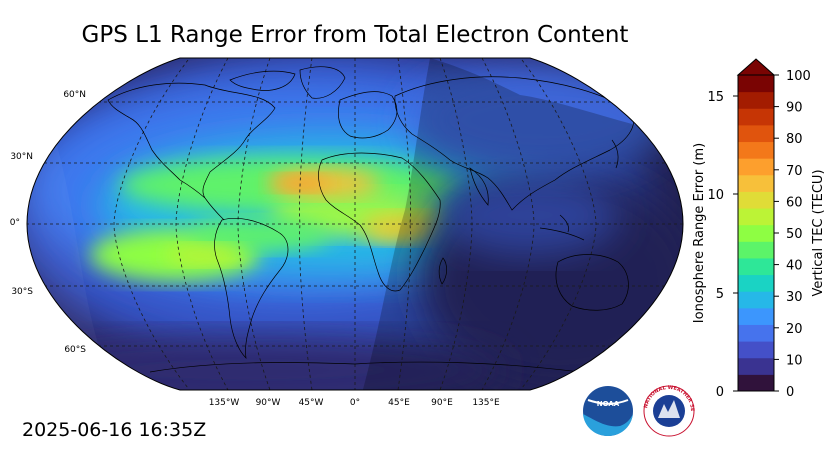 The image size is (832, 472). What do you see at coordinates (608, 404) in the screenshot?
I see `noaa-logo-text: NOAA` at bounding box center [608, 404].